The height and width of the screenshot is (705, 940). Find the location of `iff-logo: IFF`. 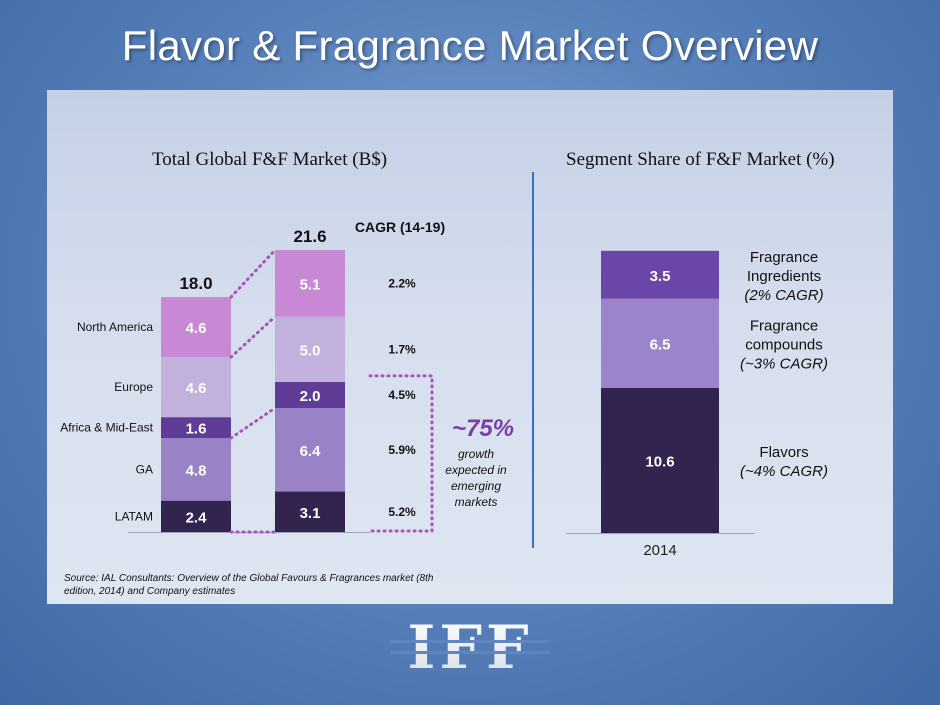

iff-logo: IFF is located at coordinates (470, 647).